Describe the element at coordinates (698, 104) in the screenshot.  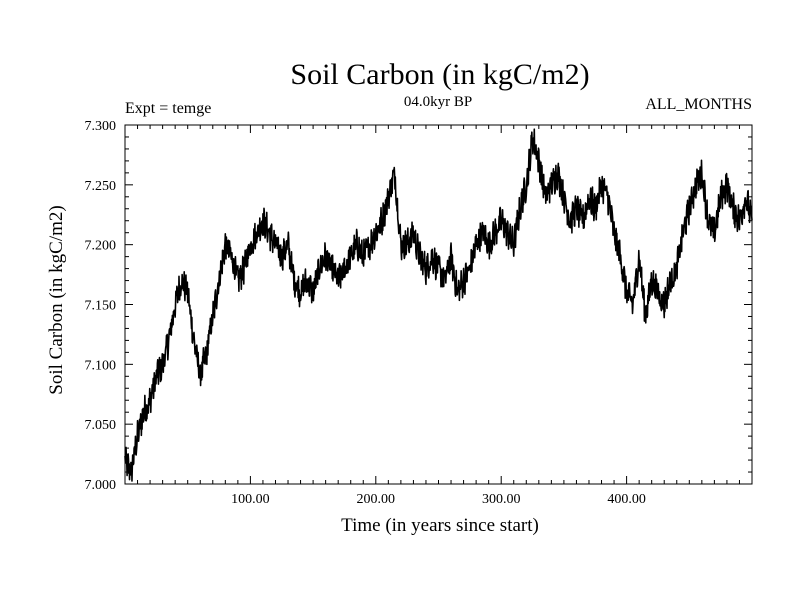
I see `months-label: ALL_MONTHS` at that location.